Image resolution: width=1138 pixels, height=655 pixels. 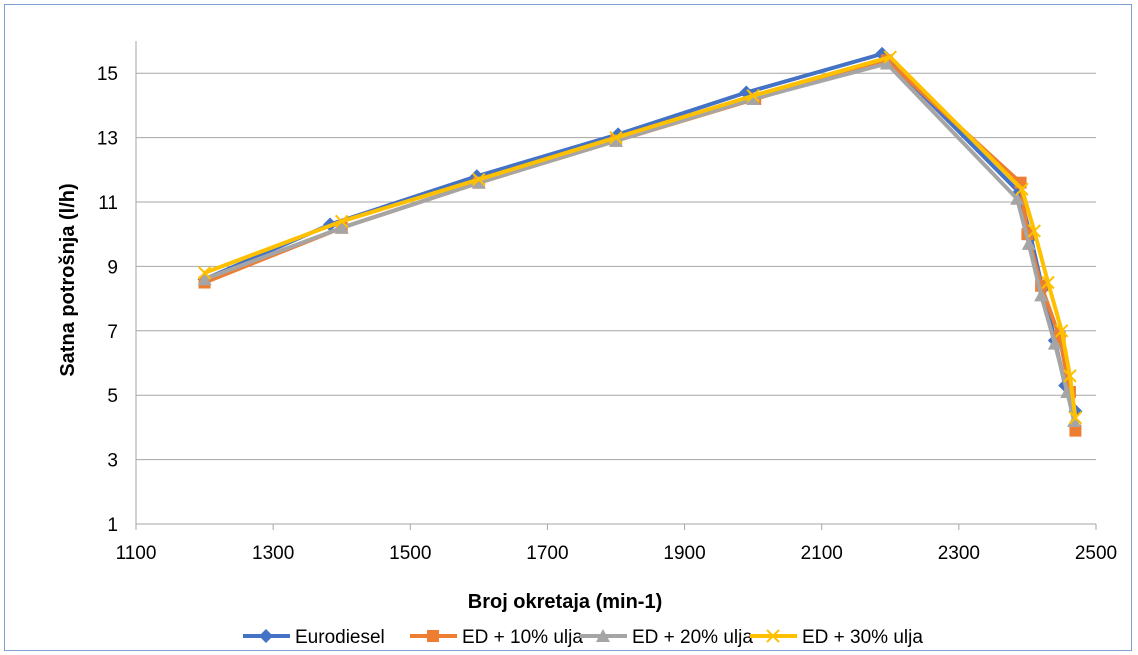 I want to click on y-axis-title: Satna potrošnja (l/h), so click(x=68, y=279).